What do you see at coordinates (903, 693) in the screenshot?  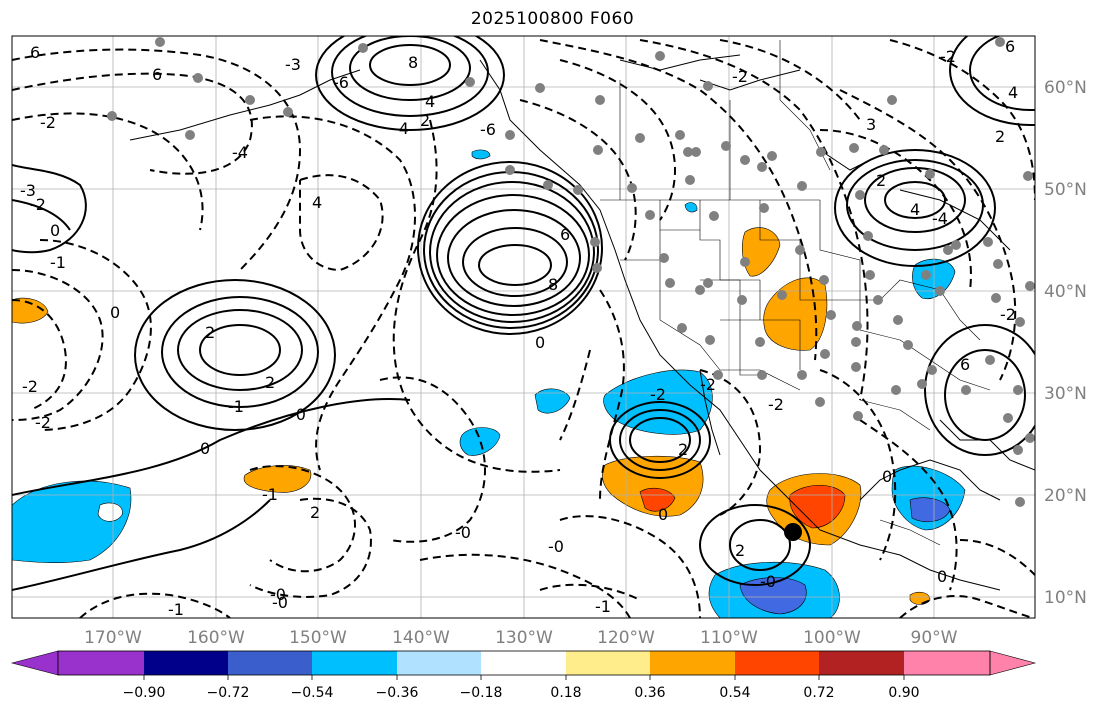 I see `colorbar-tick-label: 0.90` at bounding box center [903, 693].